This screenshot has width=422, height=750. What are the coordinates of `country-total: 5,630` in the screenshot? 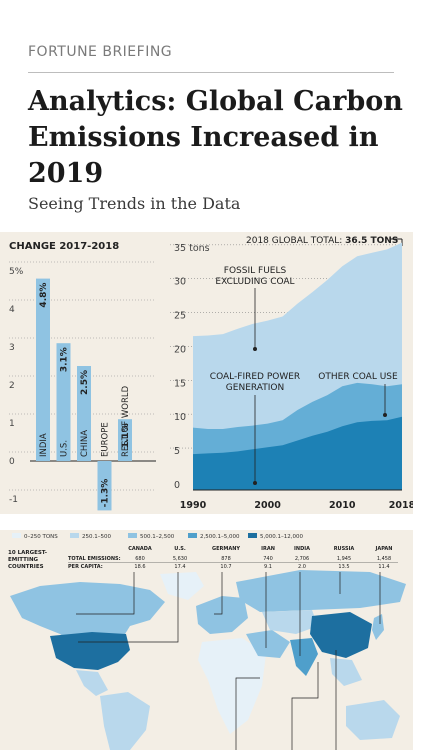 It's located at (180, 559).